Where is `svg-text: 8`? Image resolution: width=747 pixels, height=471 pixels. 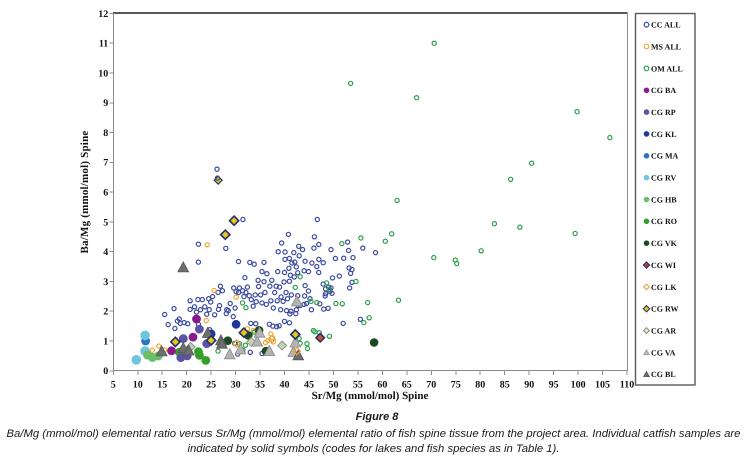
svg-text: 8 is located at coordinates (105, 133).